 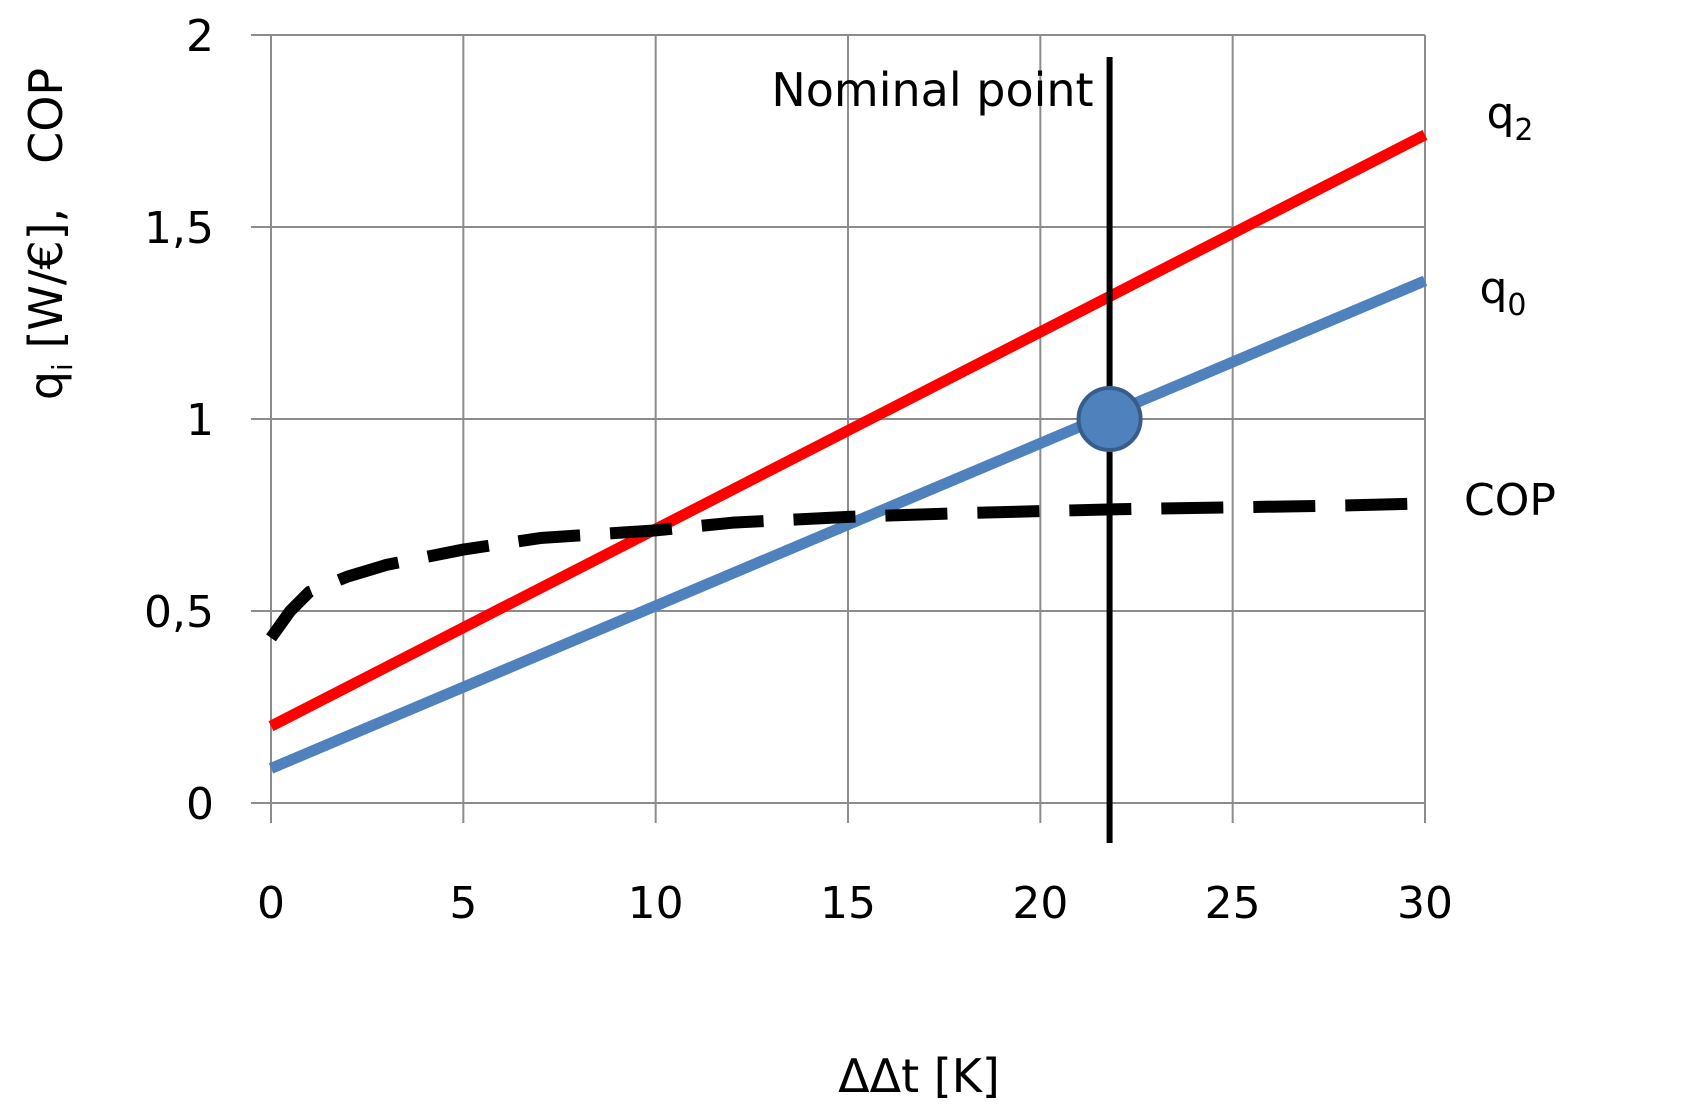 I want to click on y-tick-label: 0,5, so click(x=179, y=612).